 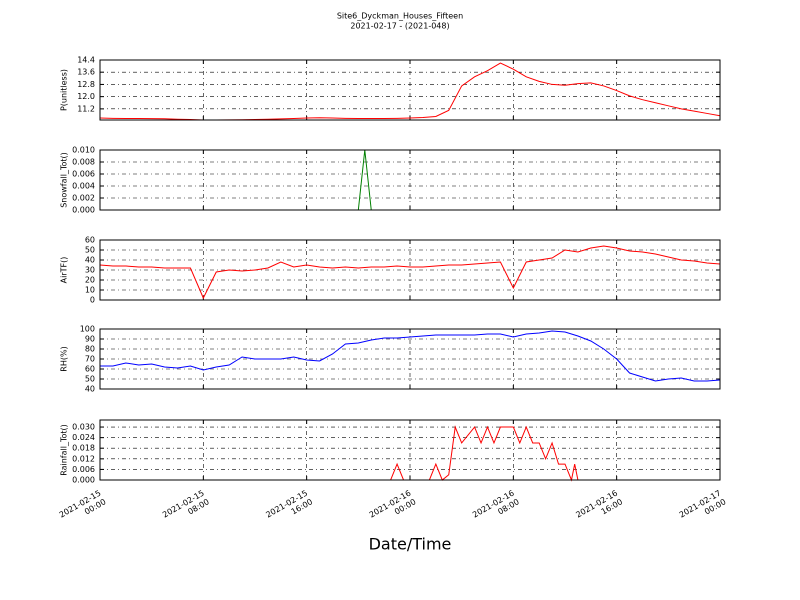 What do you see at coordinates (90, 270) in the screenshot?
I see `y-tick-label: 30` at bounding box center [90, 270].